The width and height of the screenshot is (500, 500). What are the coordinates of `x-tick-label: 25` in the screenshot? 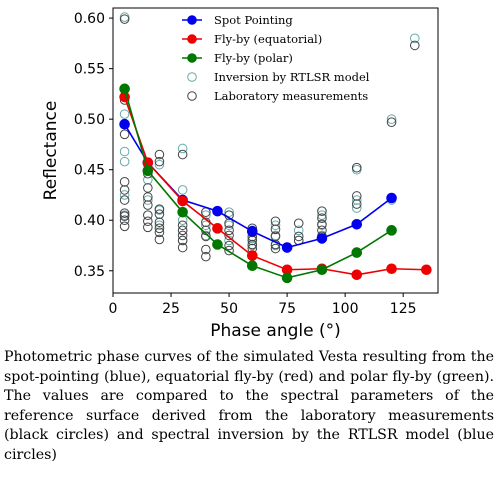 It's located at (171, 309).